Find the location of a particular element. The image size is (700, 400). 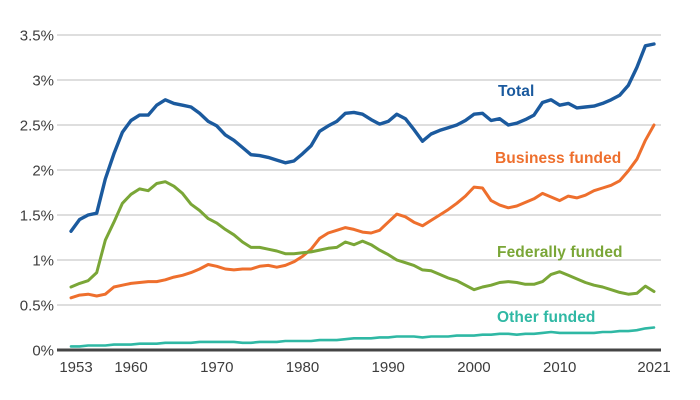

y-tick-label: 1% is located at coordinates (43, 261).